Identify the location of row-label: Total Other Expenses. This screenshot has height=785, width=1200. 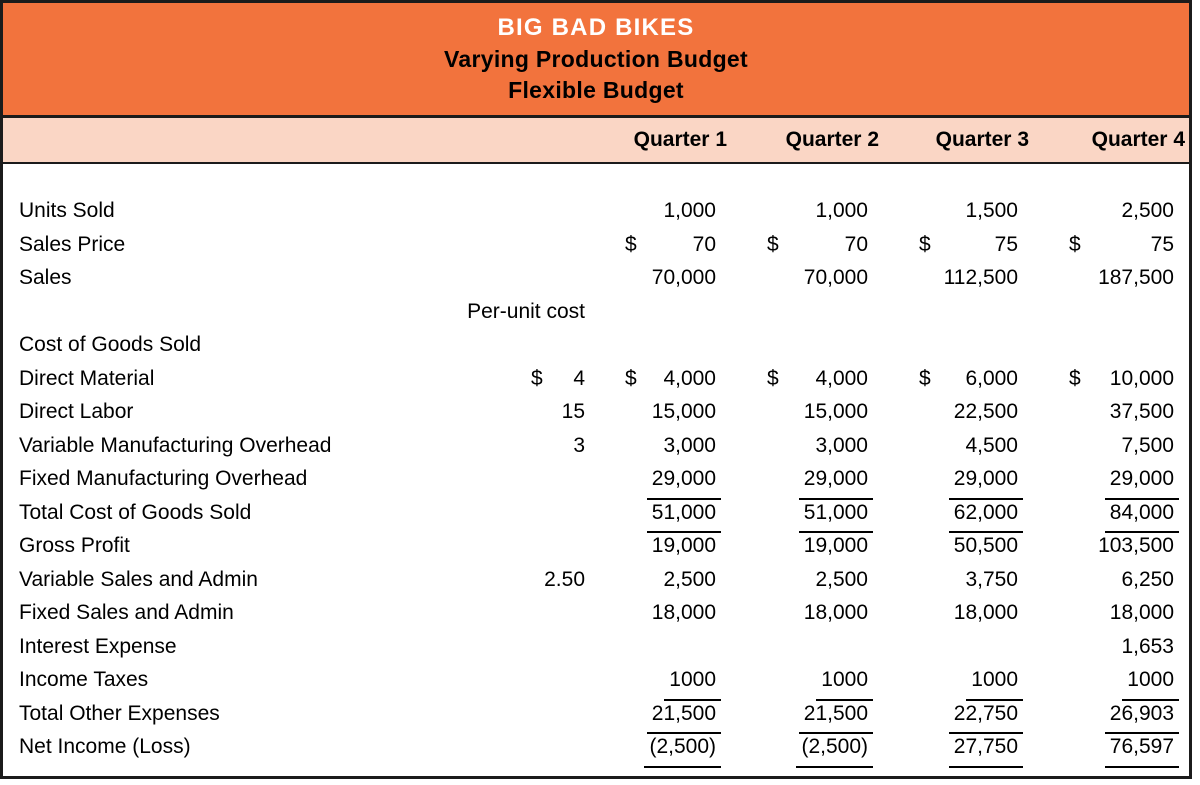
(119, 713).